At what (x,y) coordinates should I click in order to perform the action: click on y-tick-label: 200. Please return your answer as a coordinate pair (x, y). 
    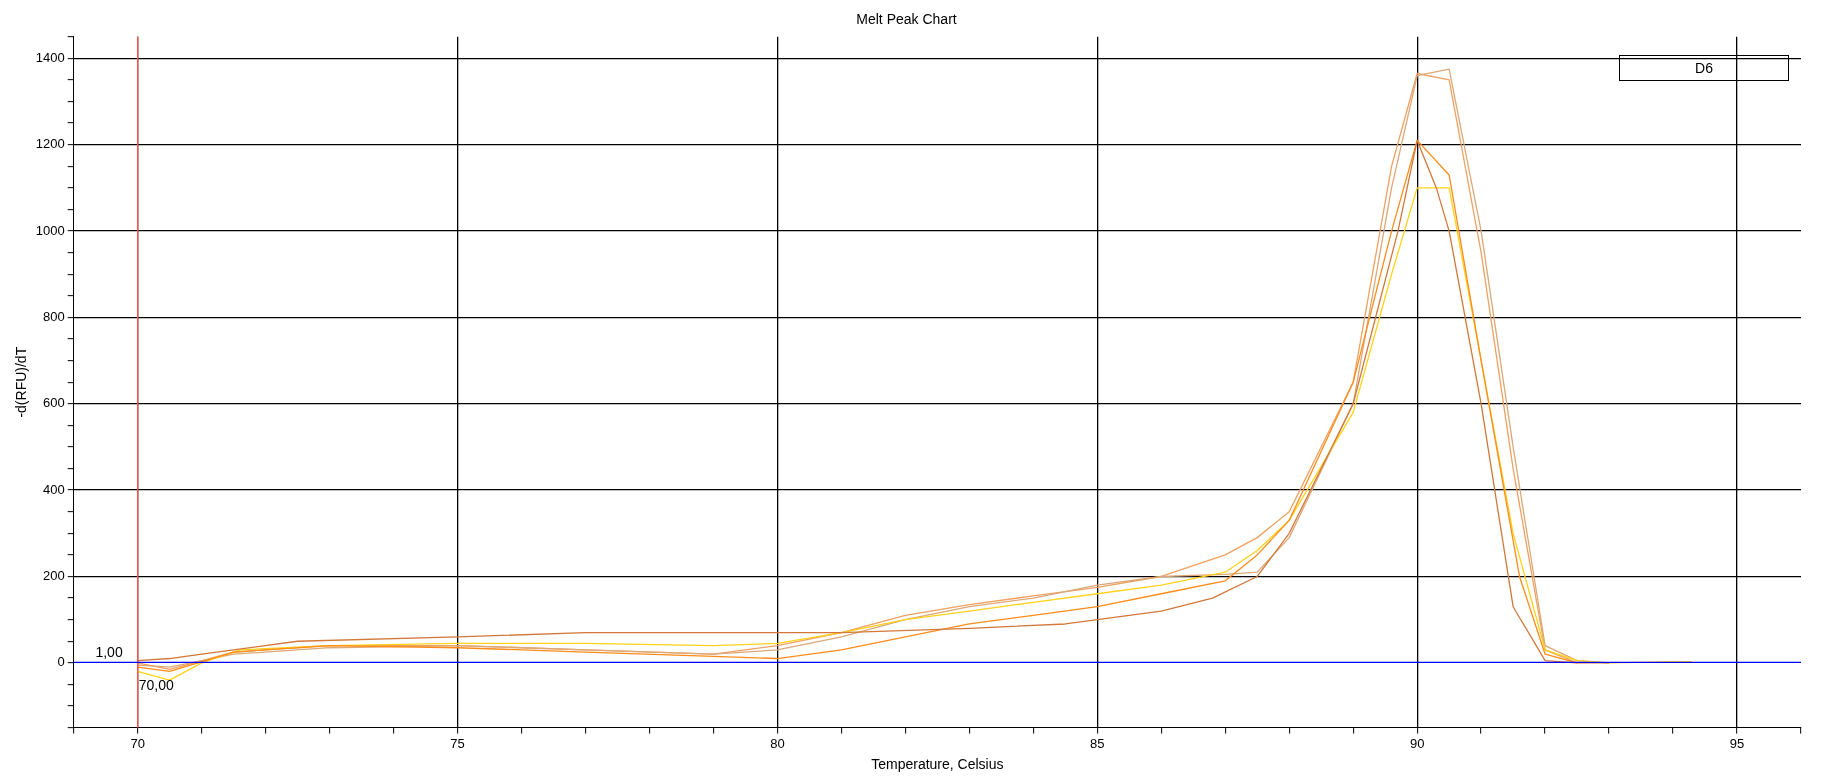
    Looking at the image, I should click on (54, 576).